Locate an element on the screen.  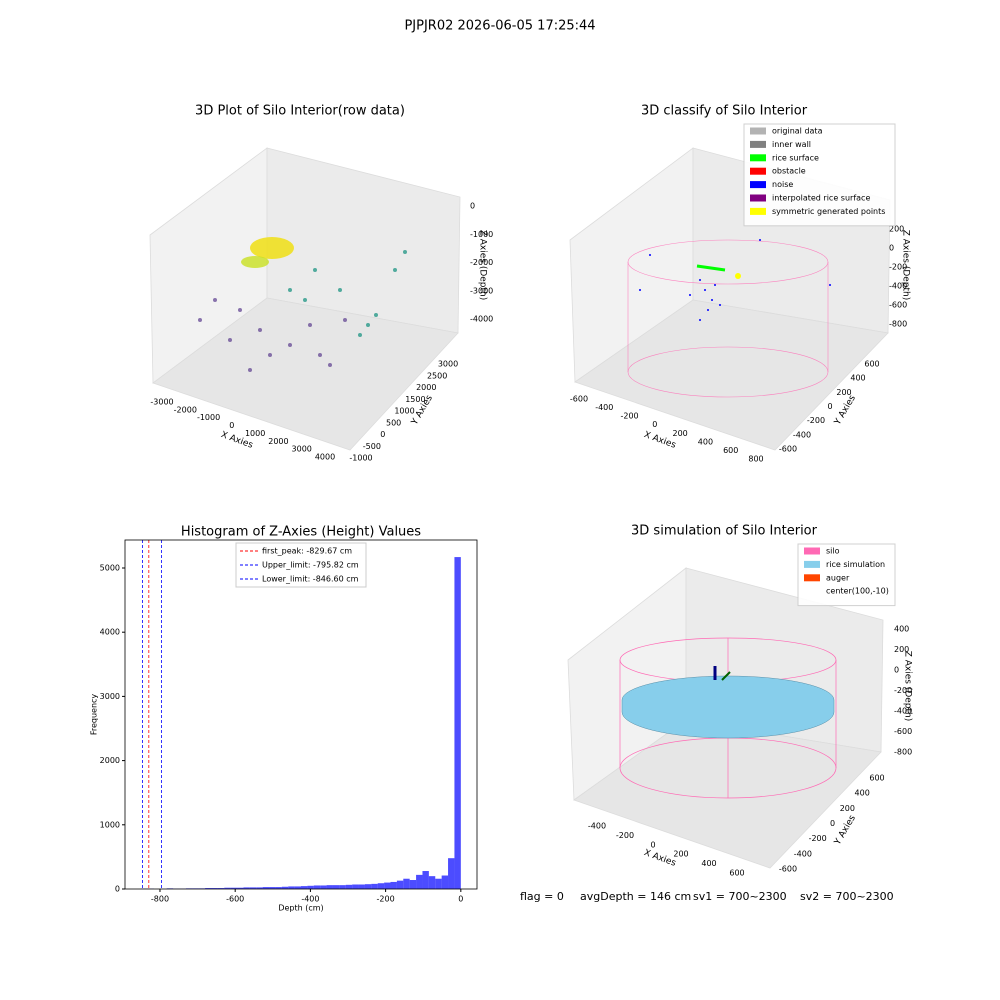
footer-text: sv2 = 700~2300 is located at coordinates (847, 896).